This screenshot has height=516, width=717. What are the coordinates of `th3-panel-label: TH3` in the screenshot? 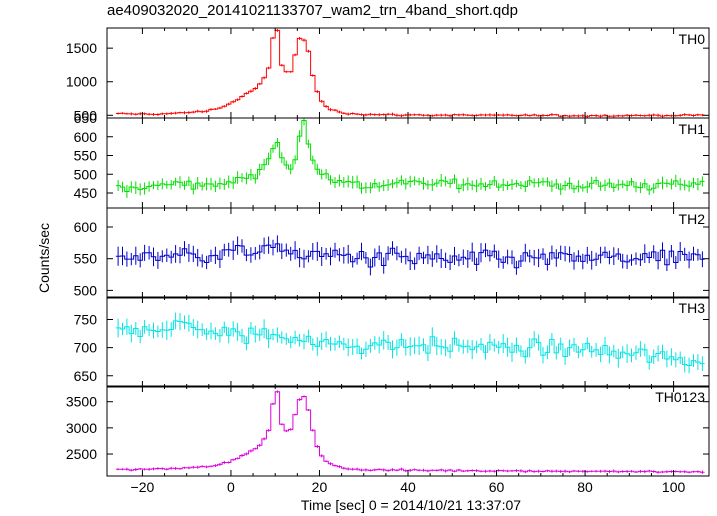 It's located at (692, 308).